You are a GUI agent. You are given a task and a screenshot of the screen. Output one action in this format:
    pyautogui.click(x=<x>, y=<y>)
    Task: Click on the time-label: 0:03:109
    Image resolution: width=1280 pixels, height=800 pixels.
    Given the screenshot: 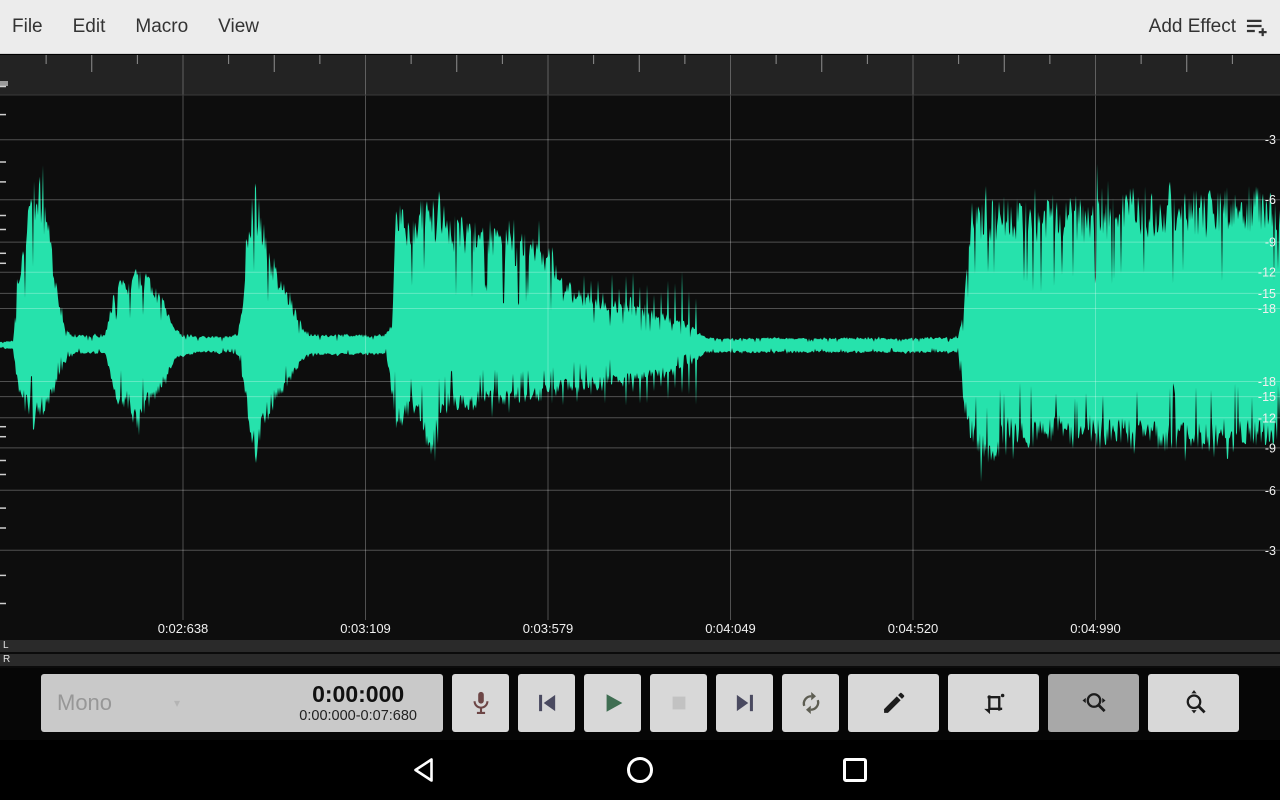 What is the action you would take?
    pyautogui.click(x=365, y=628)
    